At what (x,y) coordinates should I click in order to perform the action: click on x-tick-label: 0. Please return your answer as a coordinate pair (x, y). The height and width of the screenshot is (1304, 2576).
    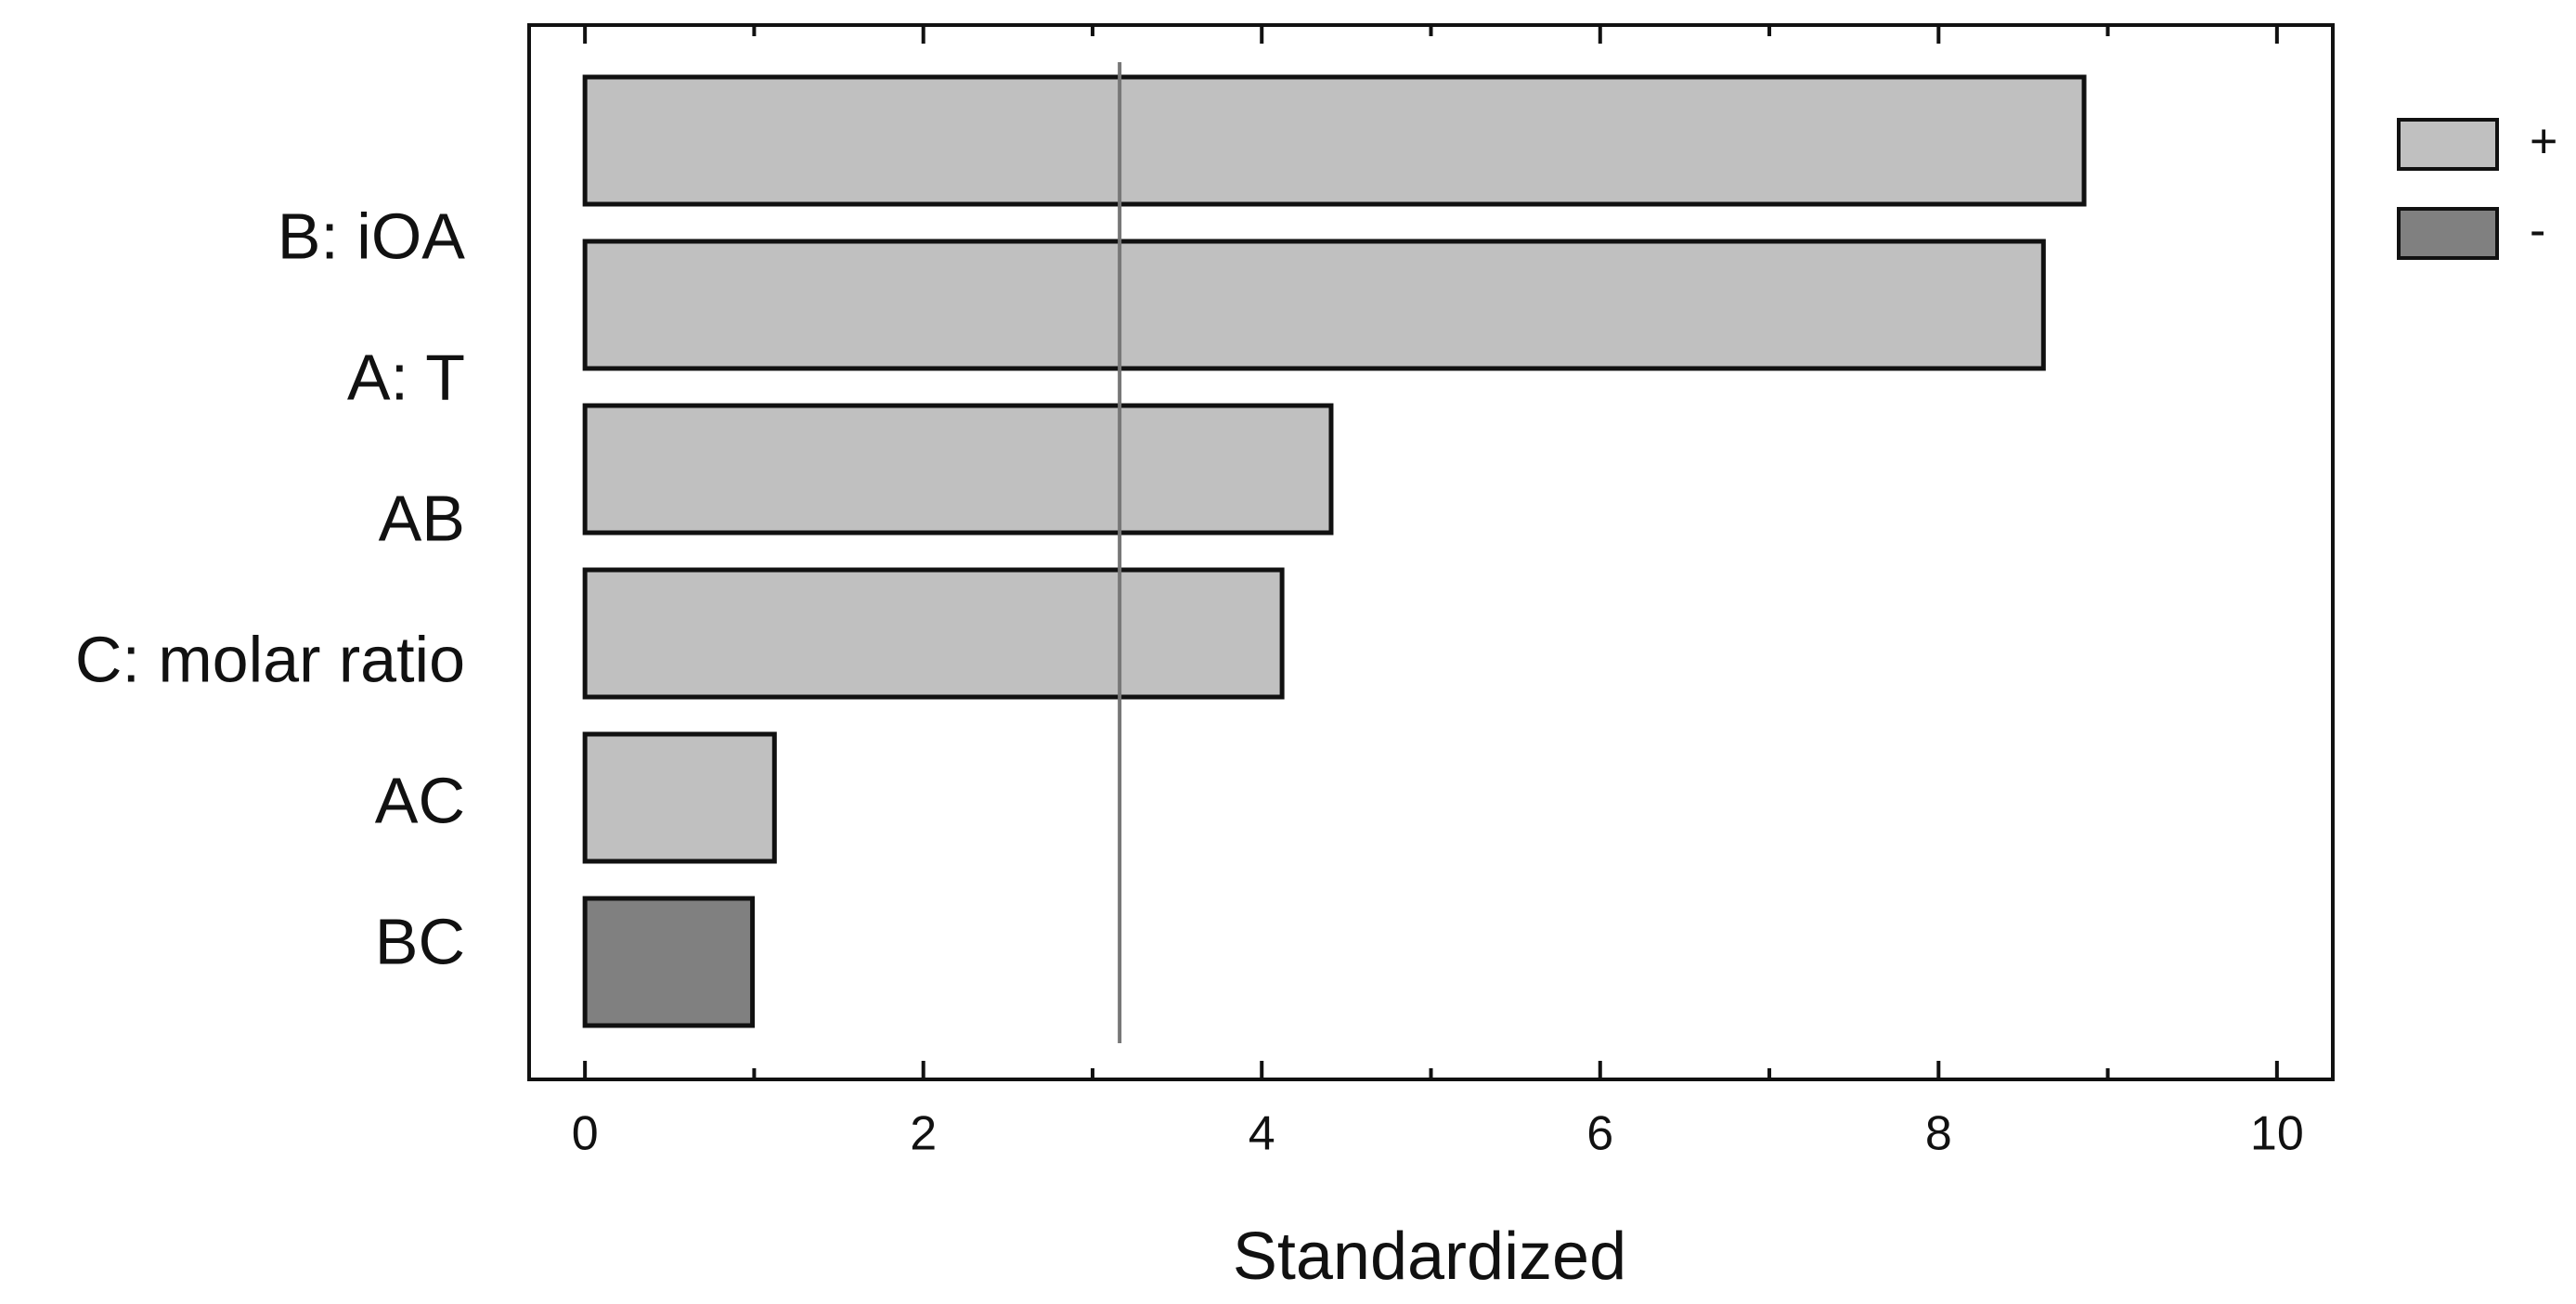
    Looking at the image, I should click on (585, 1134).